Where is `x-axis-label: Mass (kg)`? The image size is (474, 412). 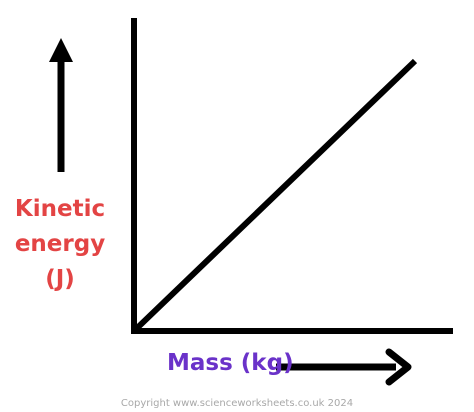
x-axis-label: Mass (kg) is located at coordinates (230, 363).